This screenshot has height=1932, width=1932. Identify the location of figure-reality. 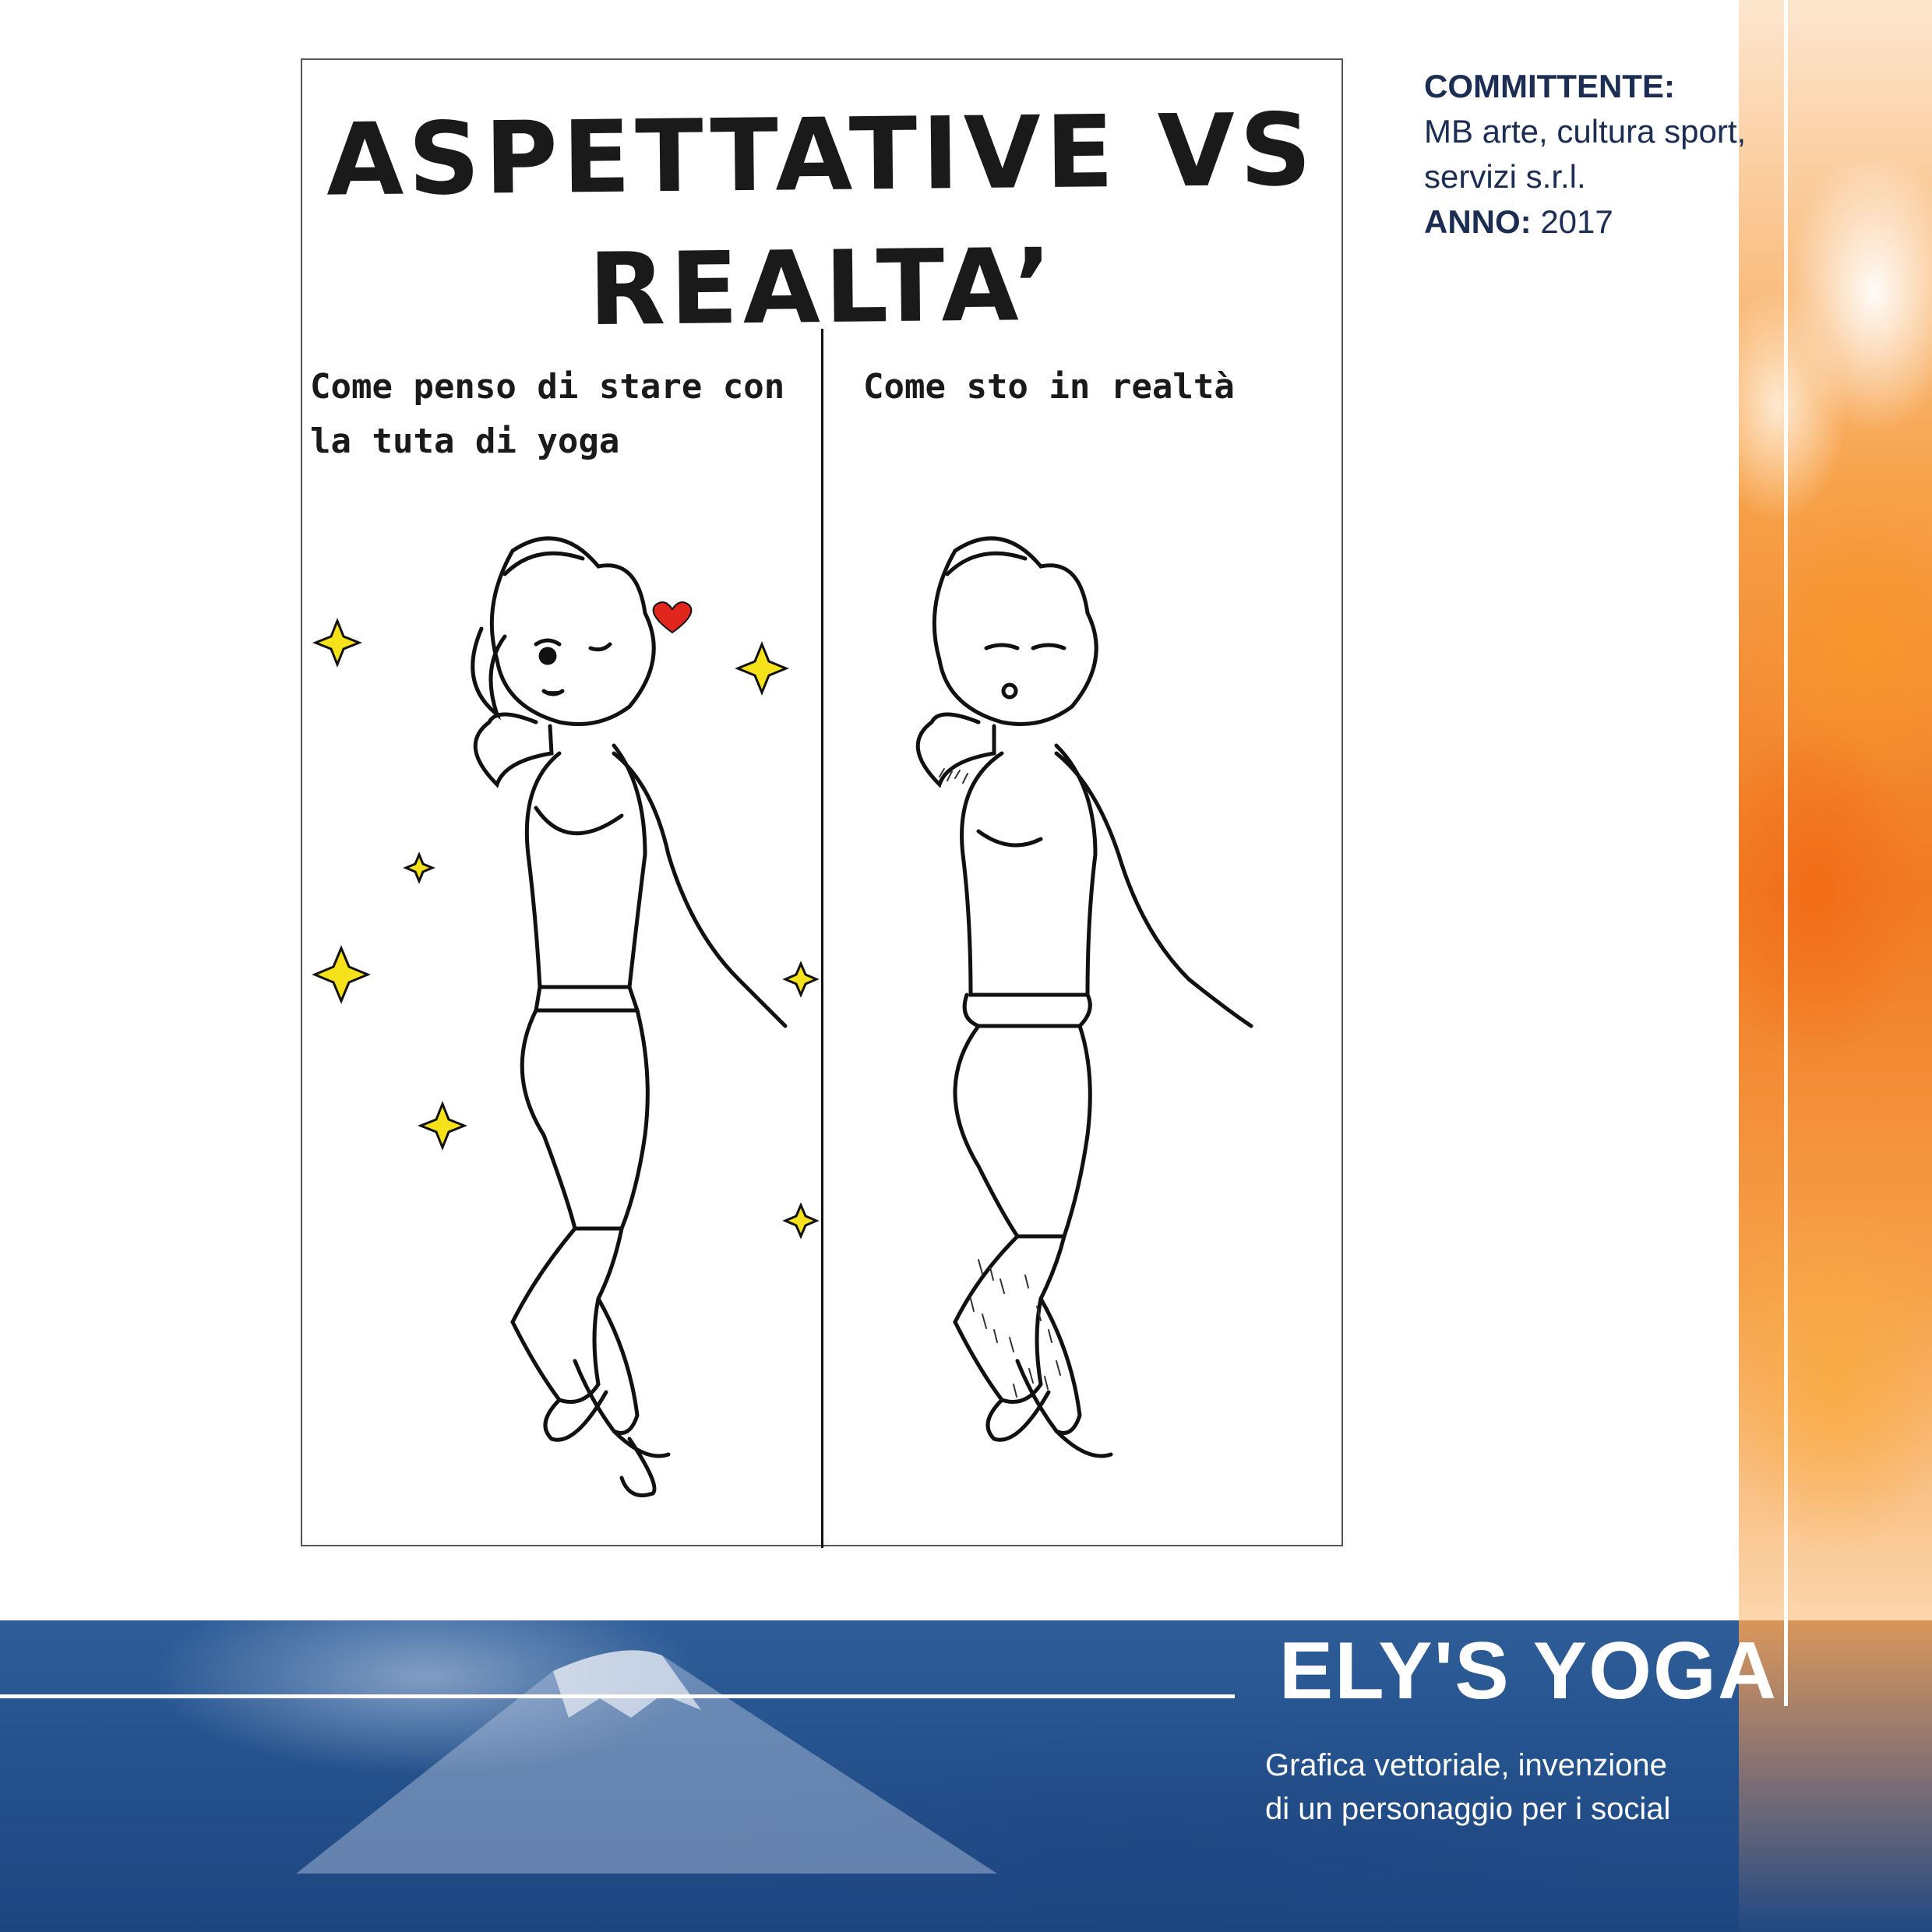
(1084, 997).